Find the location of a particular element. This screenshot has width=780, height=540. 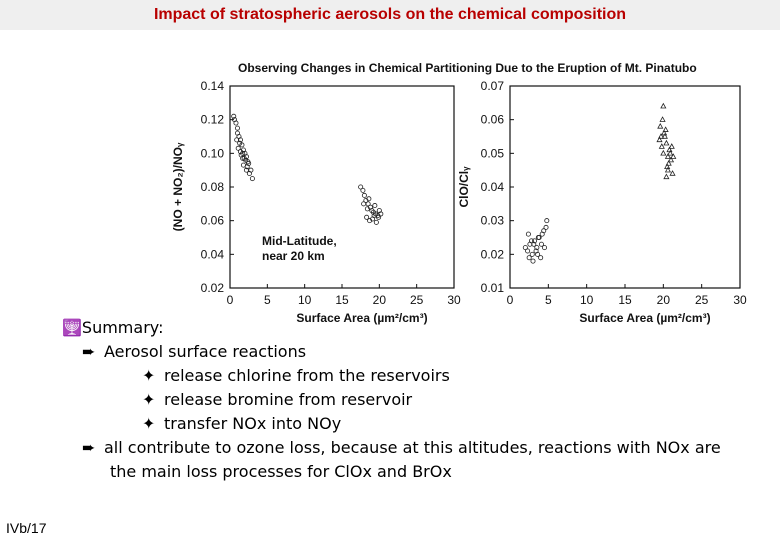

item-aerosol-text: Aerosol surface reactions is located at coordinates (205, 351).